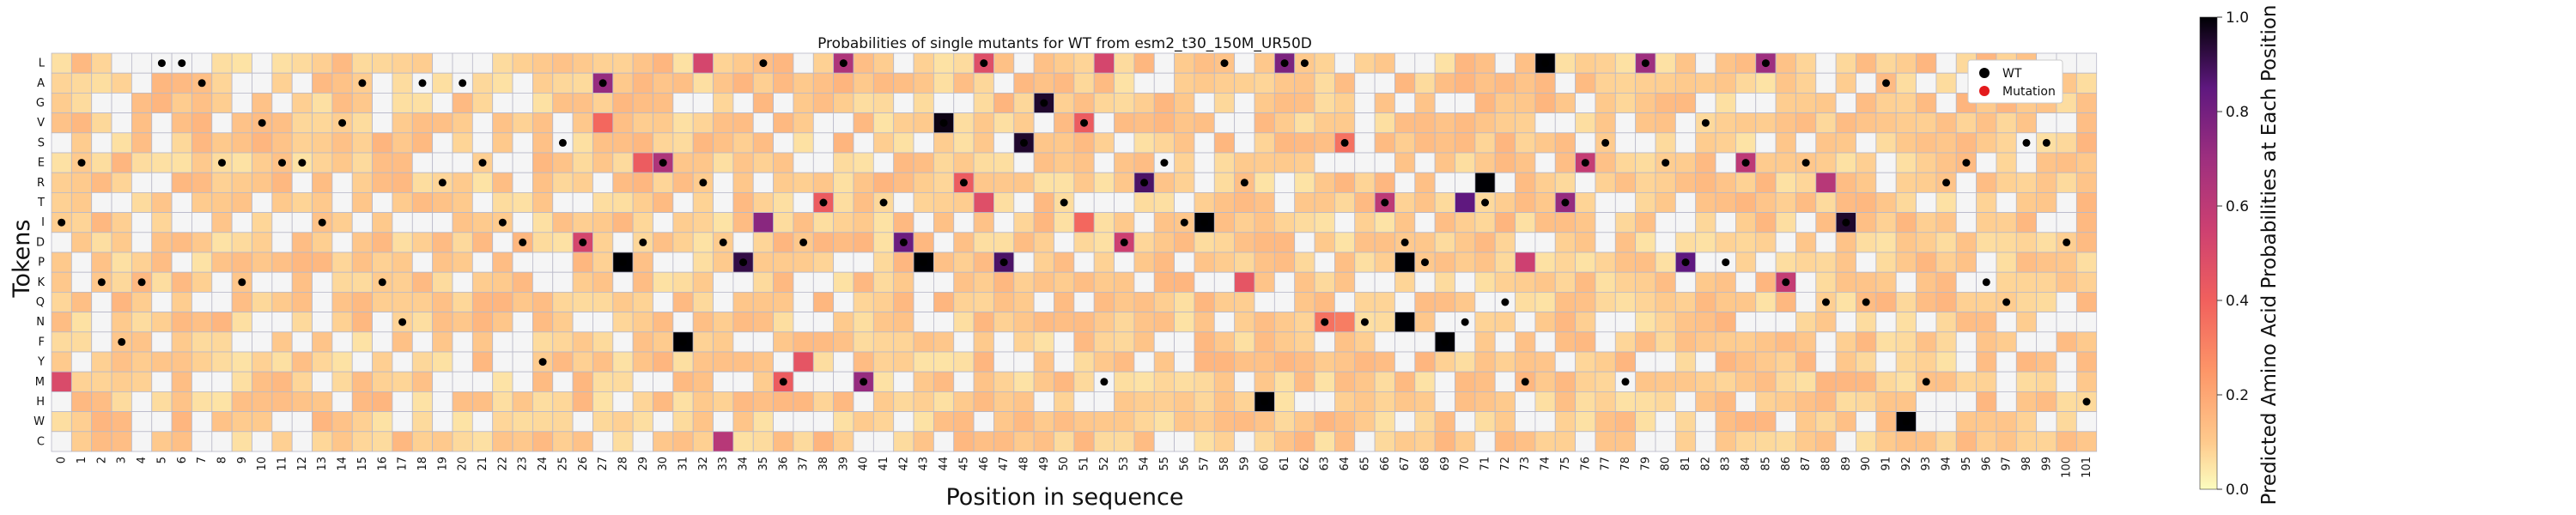 This screenshot has width=2576, height=515. I want to click on x-tick-label: 57, so click(1206, 464).